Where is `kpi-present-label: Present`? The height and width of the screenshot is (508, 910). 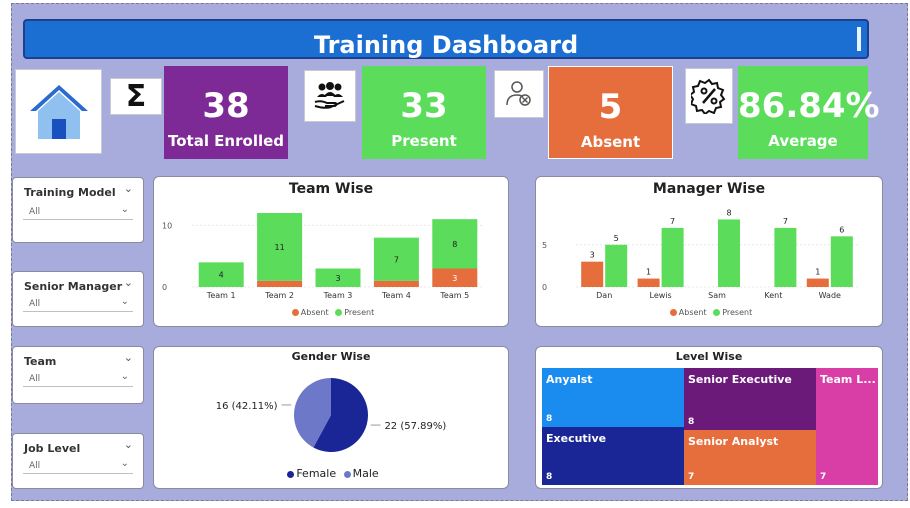 kpi-present-label: Present is located at coordinates (424, 141).